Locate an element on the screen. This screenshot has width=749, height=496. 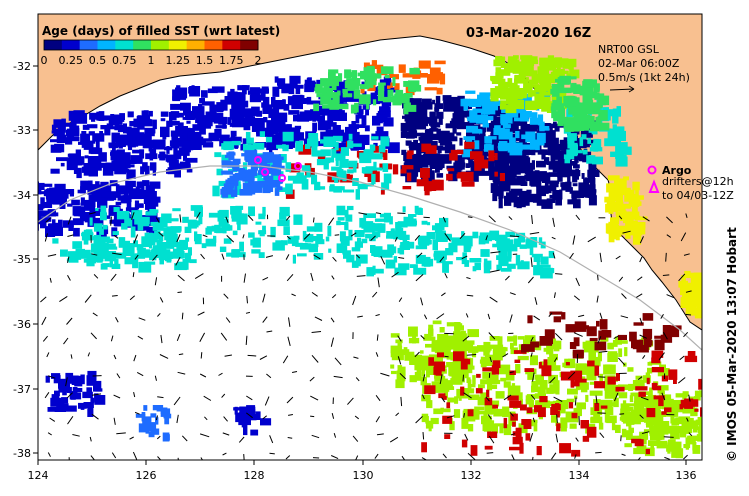
argo-float is located at coordinates (282, 178).